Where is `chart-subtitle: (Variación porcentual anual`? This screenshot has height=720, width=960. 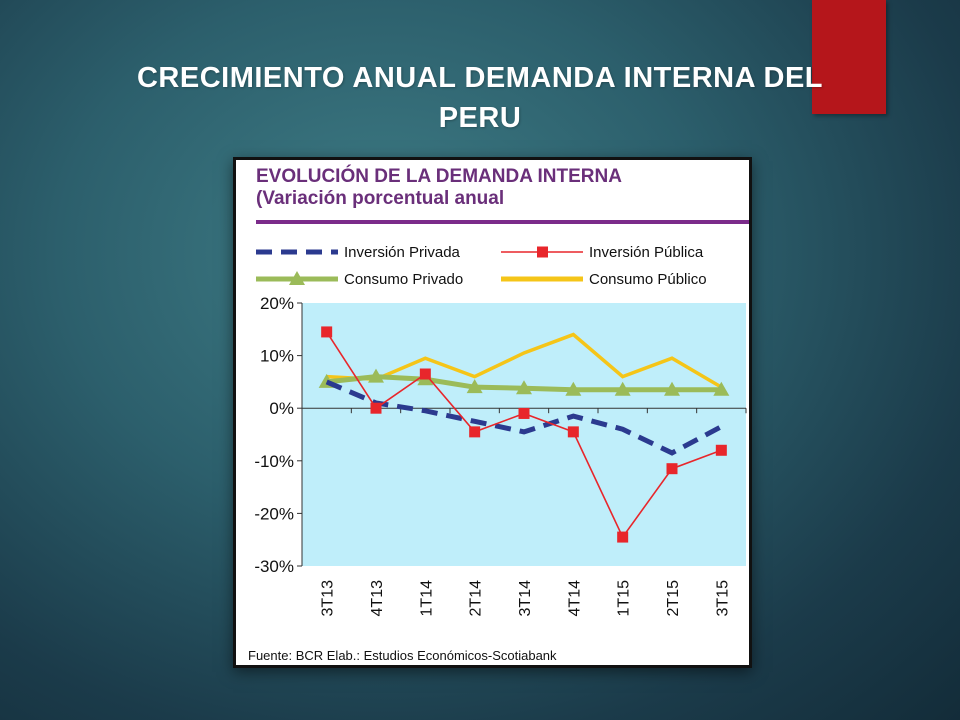
chart-subtitle: (Variación porcentual anual is located at coordinates (380, 198).